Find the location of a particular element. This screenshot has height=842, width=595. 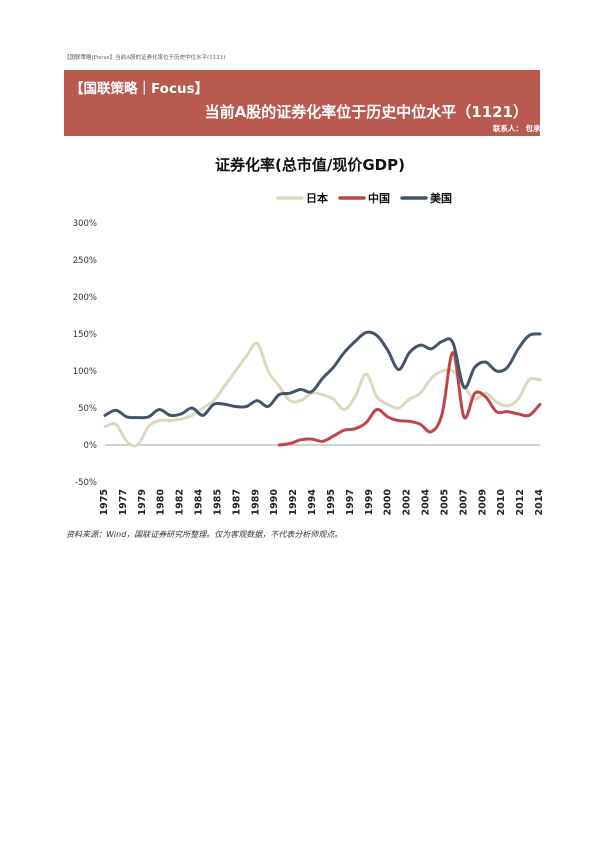

x-tick-label: 1990 is located at coordinates (274, 502).